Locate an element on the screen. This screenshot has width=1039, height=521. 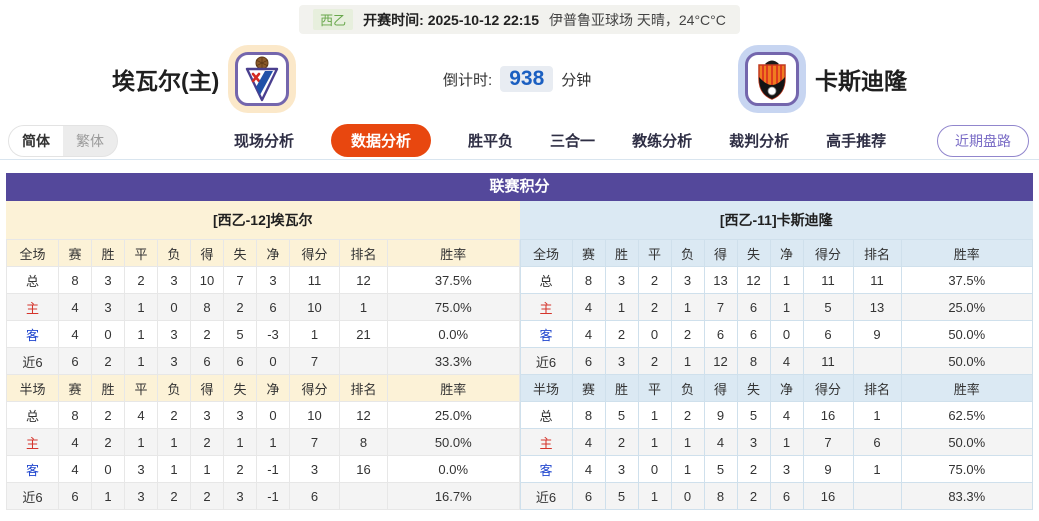
stat-cell: 16 is located at coordinates (363, 469).